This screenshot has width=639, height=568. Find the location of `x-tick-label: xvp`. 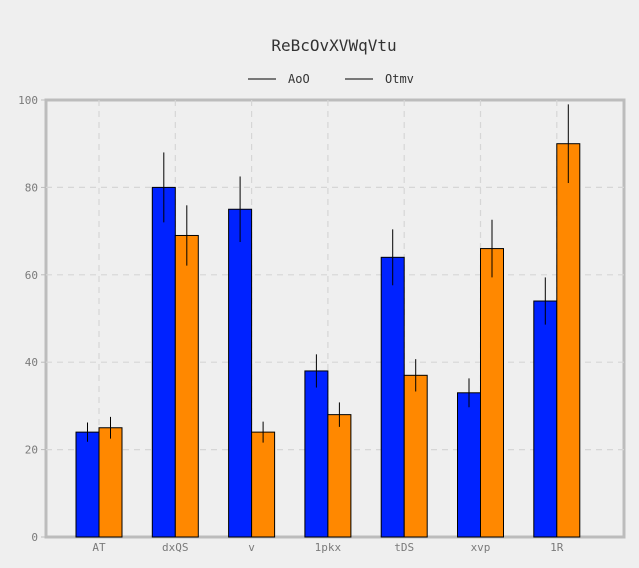

x-tick-label: xvp is located at coordinates (481, 547).